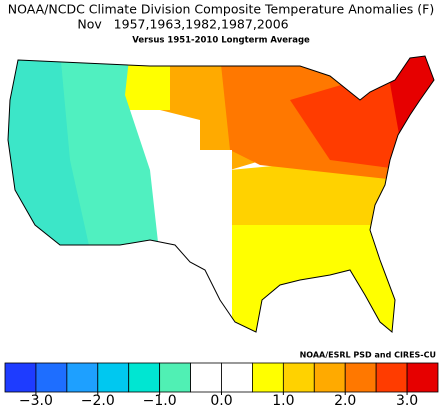  Describe the element at coordinates (221, 41) in the screenshot. I see `subtitle: Versus 1951-2010 Longterm Average` at that location.